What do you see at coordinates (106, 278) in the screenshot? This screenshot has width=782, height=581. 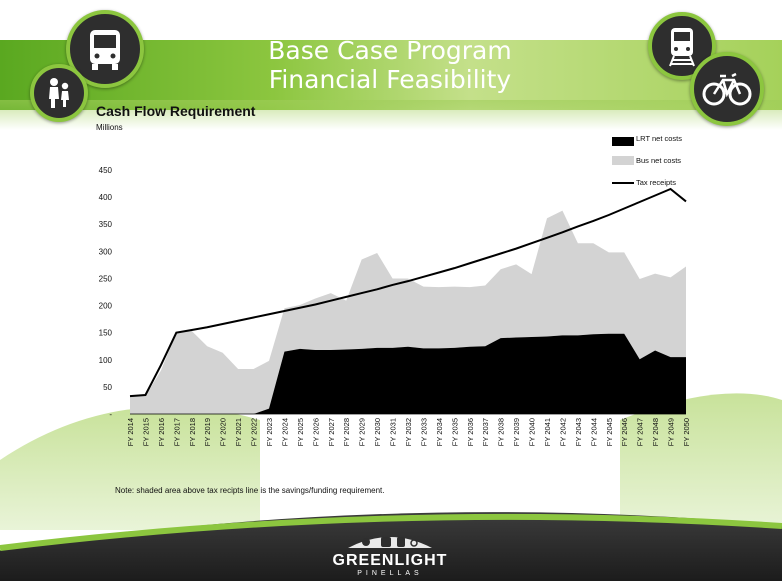 I see `y-tick-label: 250` at bounding box center [106, 278].